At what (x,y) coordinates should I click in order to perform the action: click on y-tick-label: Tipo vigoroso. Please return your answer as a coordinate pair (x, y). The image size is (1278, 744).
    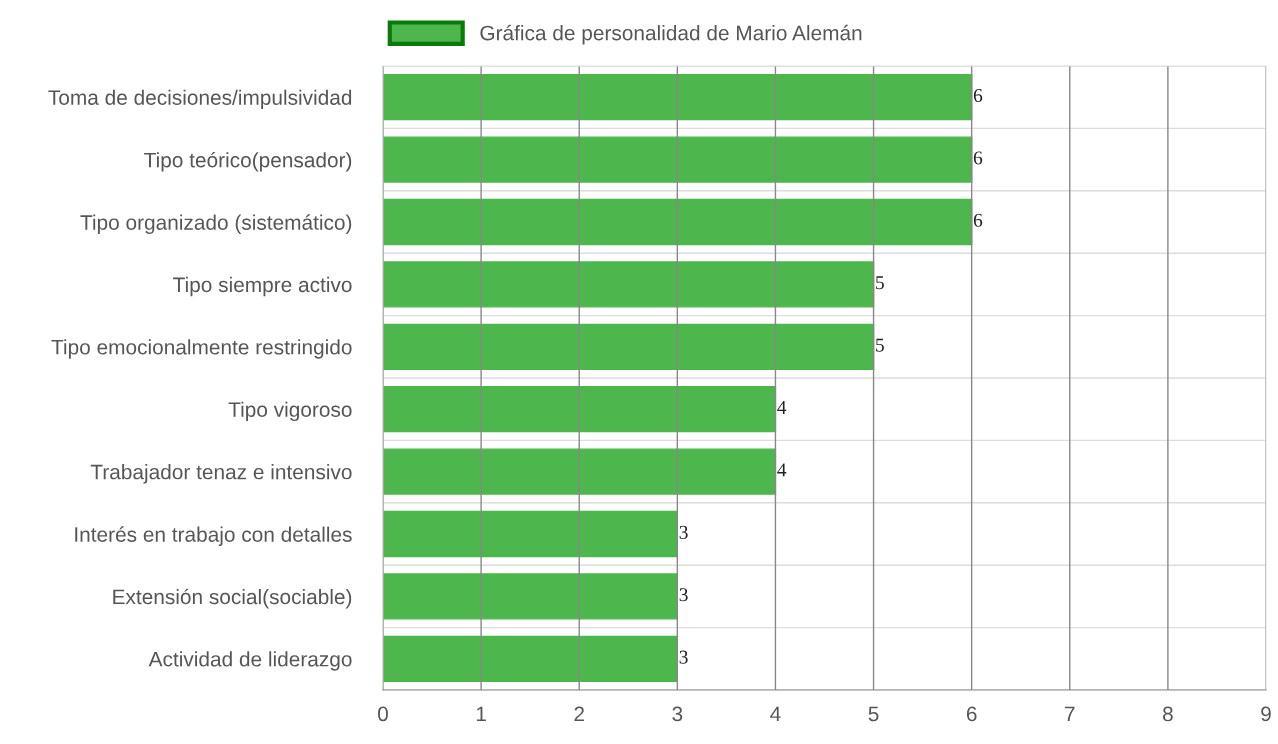
    Looking at the image, I should click on (290, 411).